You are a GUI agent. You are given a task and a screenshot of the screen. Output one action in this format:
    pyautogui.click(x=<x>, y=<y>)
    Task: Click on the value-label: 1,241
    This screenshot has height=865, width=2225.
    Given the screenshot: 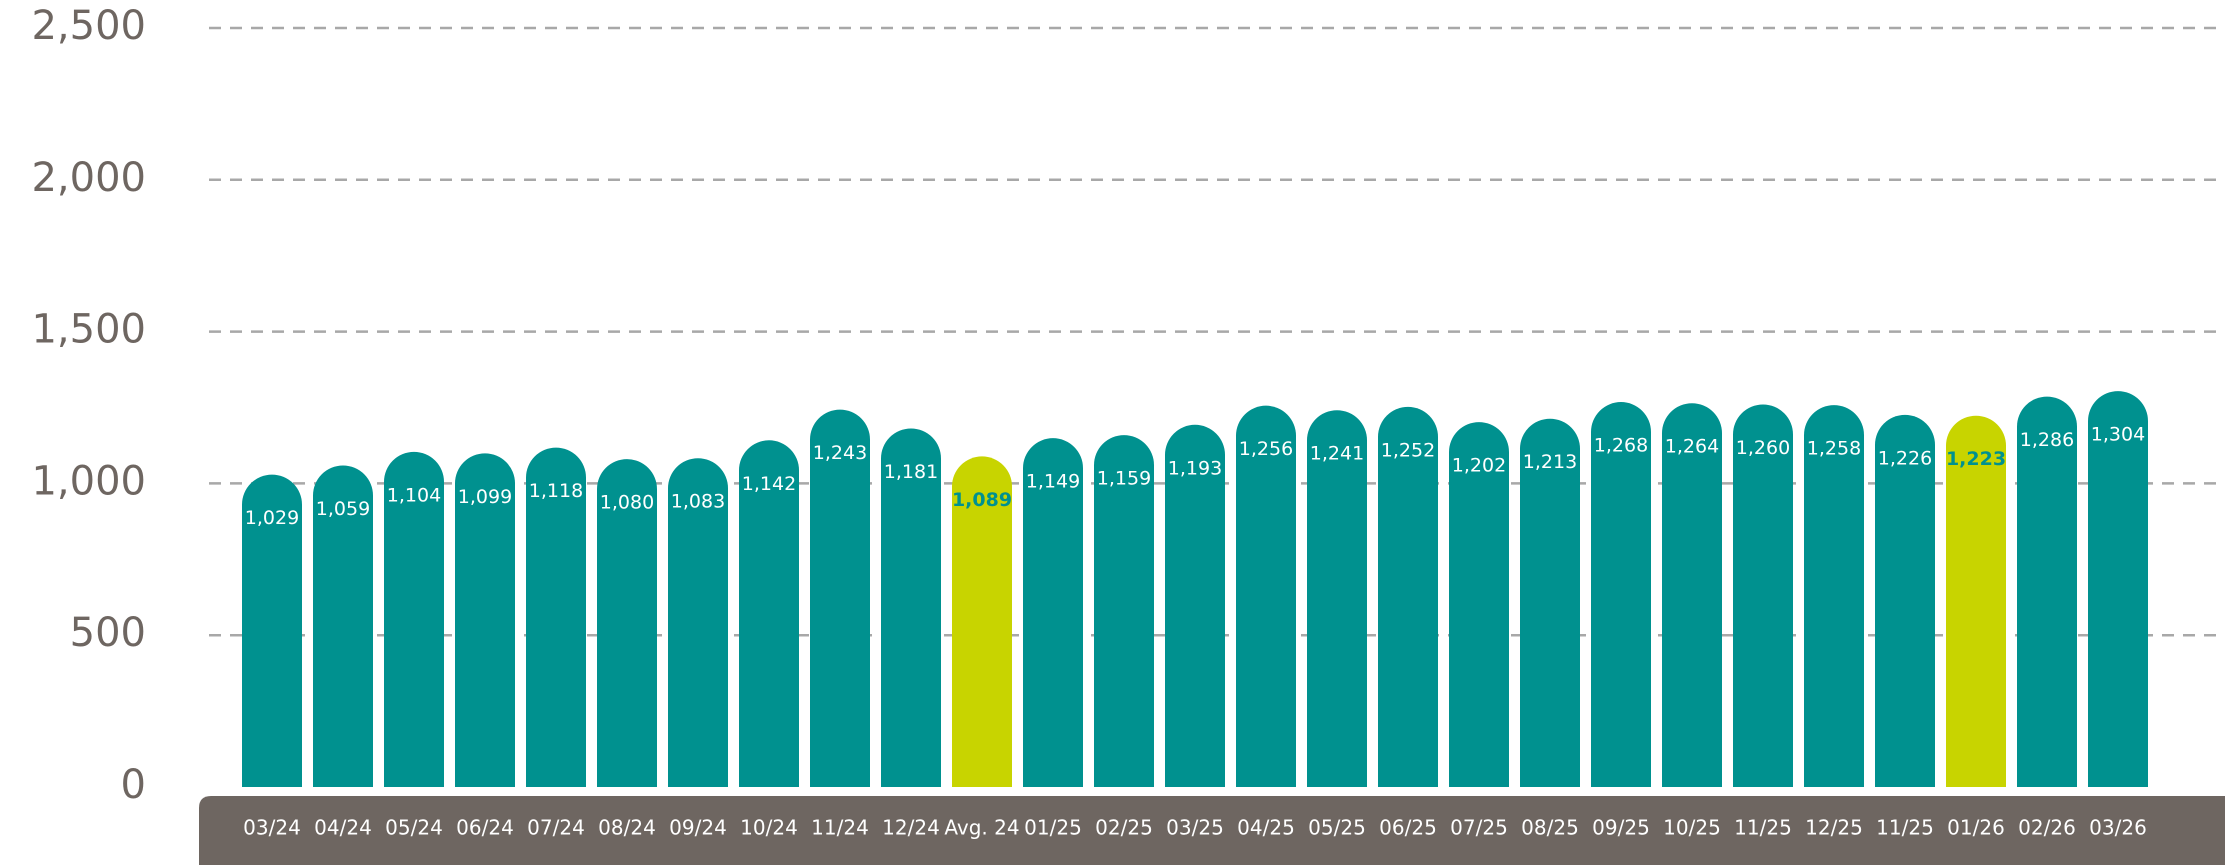 What is the action you would take?
    pyautogui.click(x=1337, y=454)
    